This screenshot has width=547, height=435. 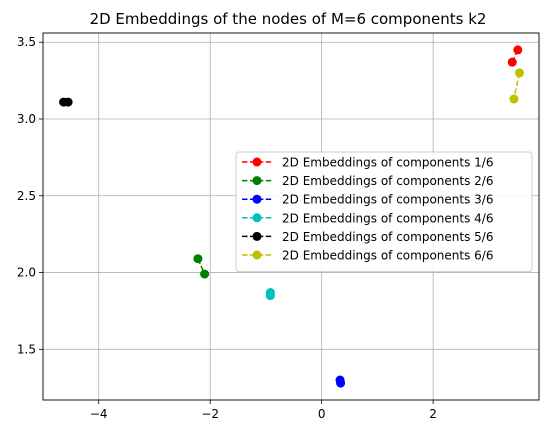 I want to click on y-tick-label: 3.0, so click(x=26, y=119).